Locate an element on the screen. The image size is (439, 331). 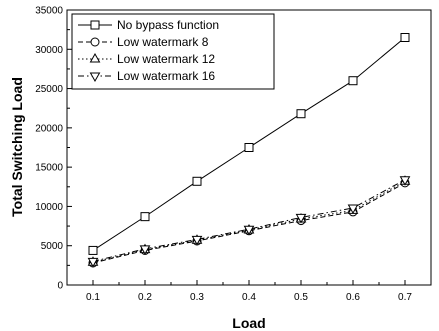
y-tick-label: 15000 is located at coordinates (49, 168).